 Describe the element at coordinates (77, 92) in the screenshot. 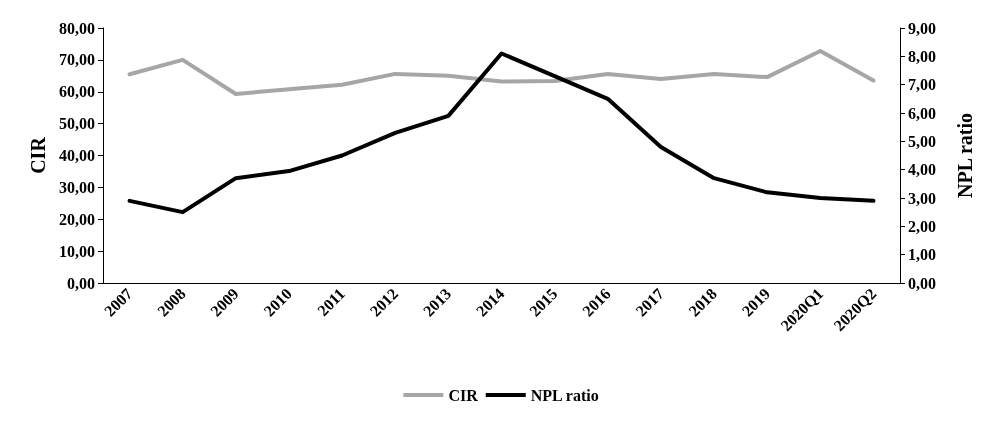

I see `y-tick-label: 60,00` at that location.